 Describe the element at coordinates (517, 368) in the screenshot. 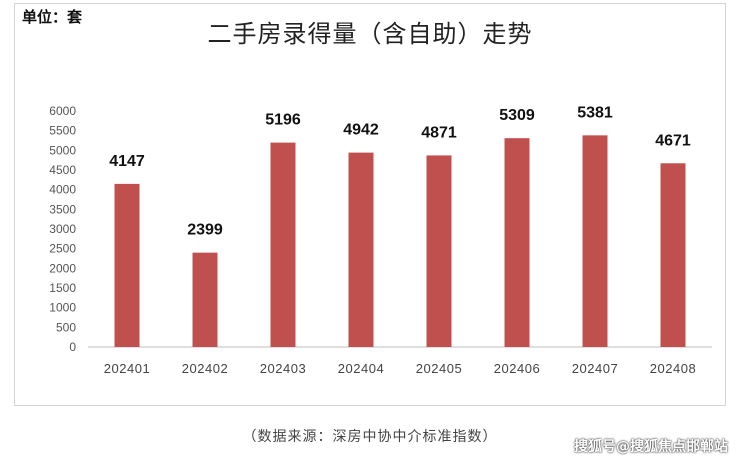

I see `x-tick-label: 202406` at that location.